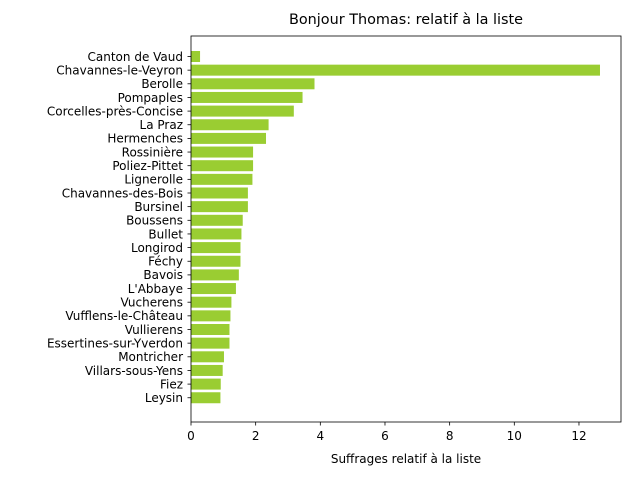  What do you see at coordinates (152, 303) in the screenshot?
I see `y-tick-label: Vucherens` at bounding box center [152, 303].